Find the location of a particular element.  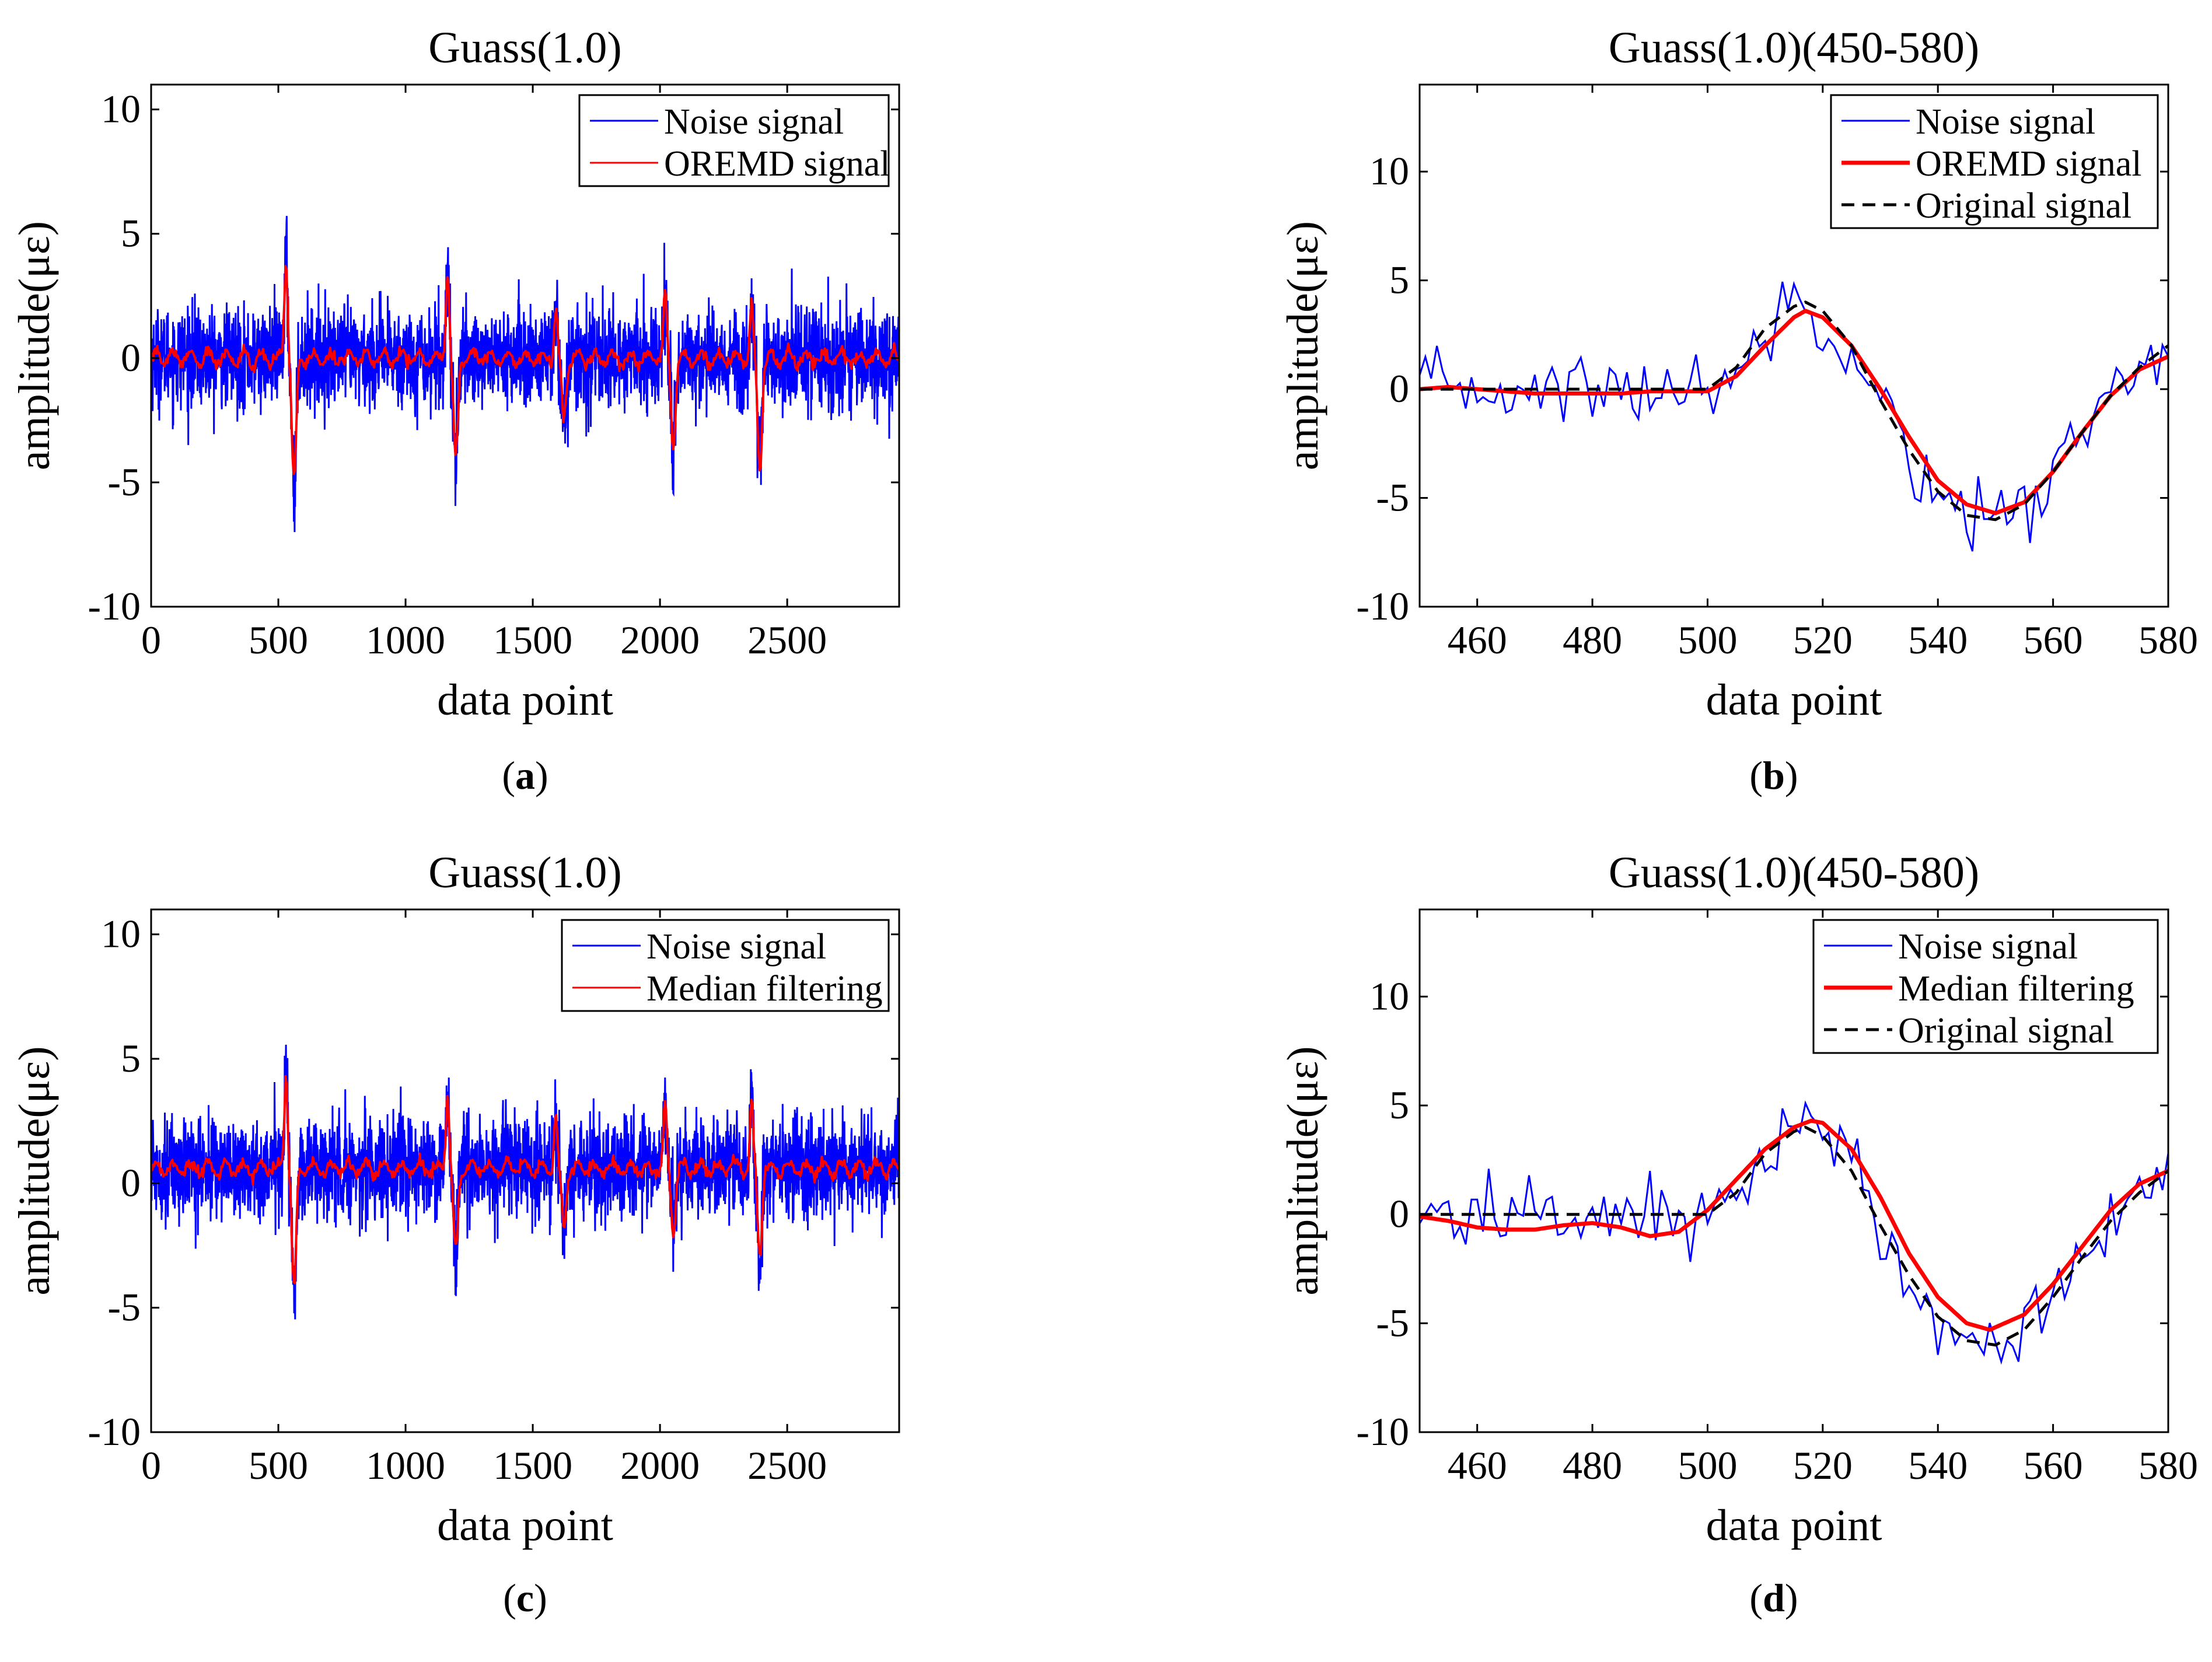

caption-b: (b) is located at coordinates (1773, 775).